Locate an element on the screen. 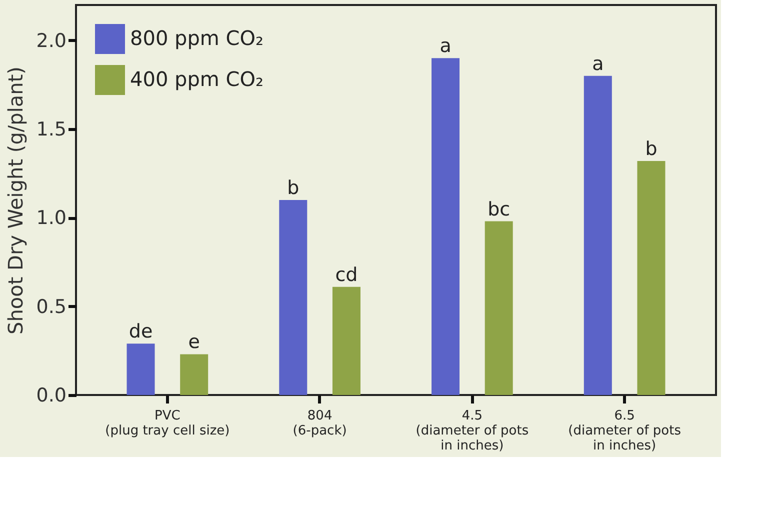 This screenshot has height=514, width=775. y-axis-title: Shoot Dry Weight (g/plant) is located at coordinates (15, 200).